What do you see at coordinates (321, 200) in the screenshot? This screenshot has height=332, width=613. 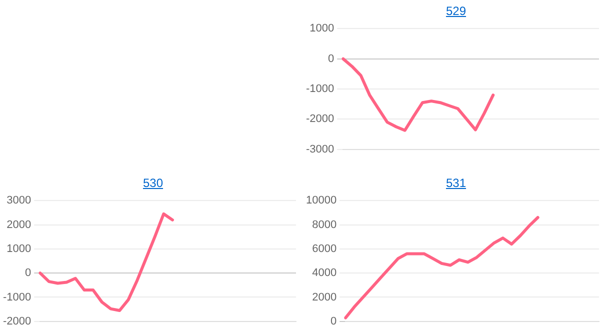 I see `y-tick-label: 10000` at bounding box center [321, 200].